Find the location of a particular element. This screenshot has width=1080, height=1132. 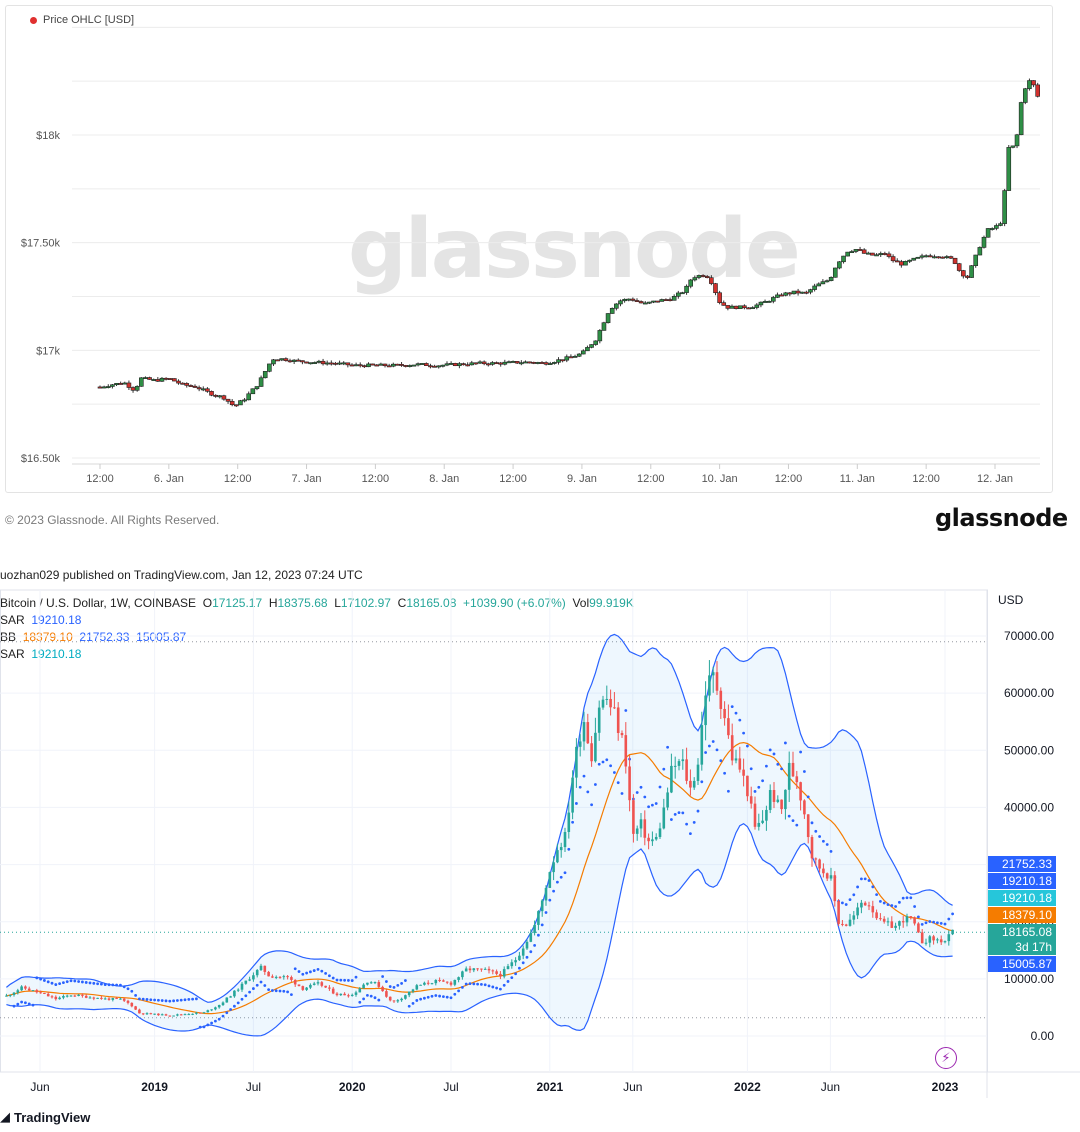

y-tick-label: $17.50k is located at coordinates (41, 244).